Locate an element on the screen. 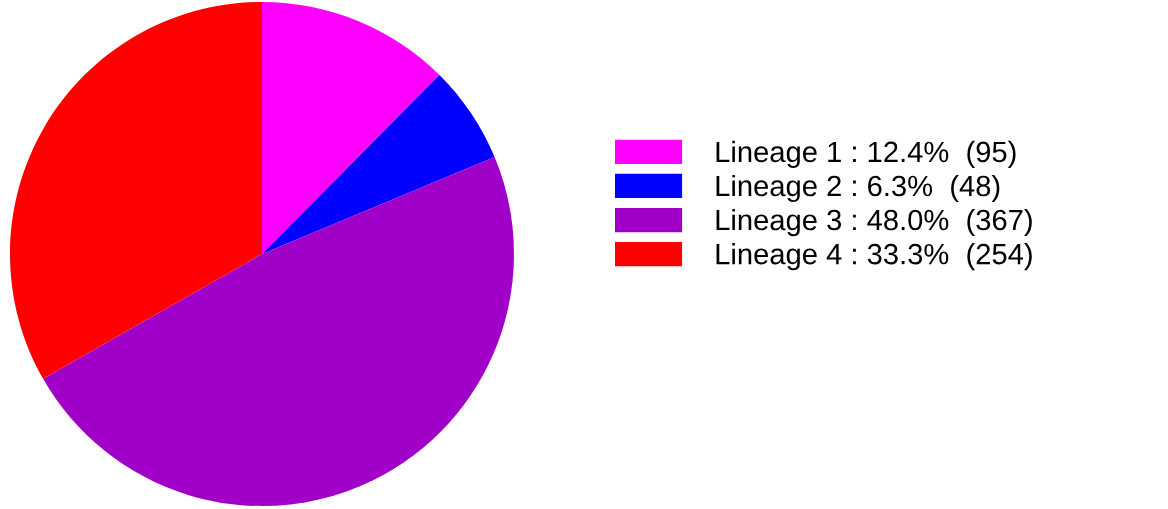  legend-label: Lineage 4 : 33.3% (254) is located at coordinates (874, 257).